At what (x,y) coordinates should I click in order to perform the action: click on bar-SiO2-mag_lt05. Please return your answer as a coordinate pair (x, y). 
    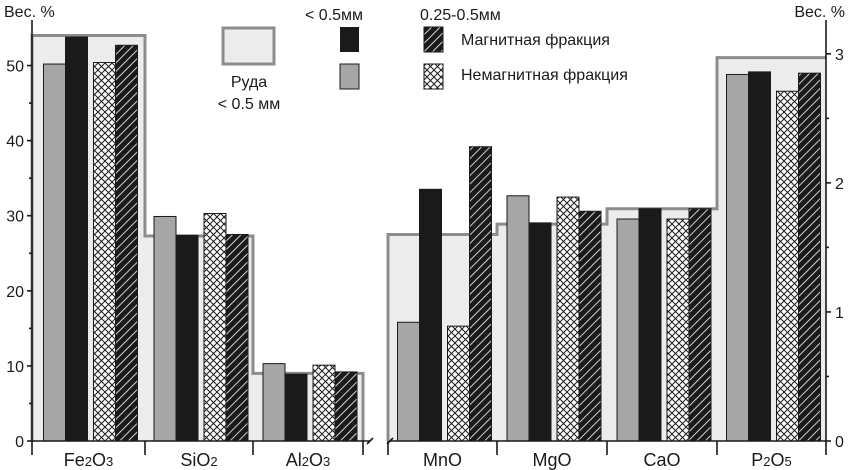
    Looking at the image, I should click on (187, 338).